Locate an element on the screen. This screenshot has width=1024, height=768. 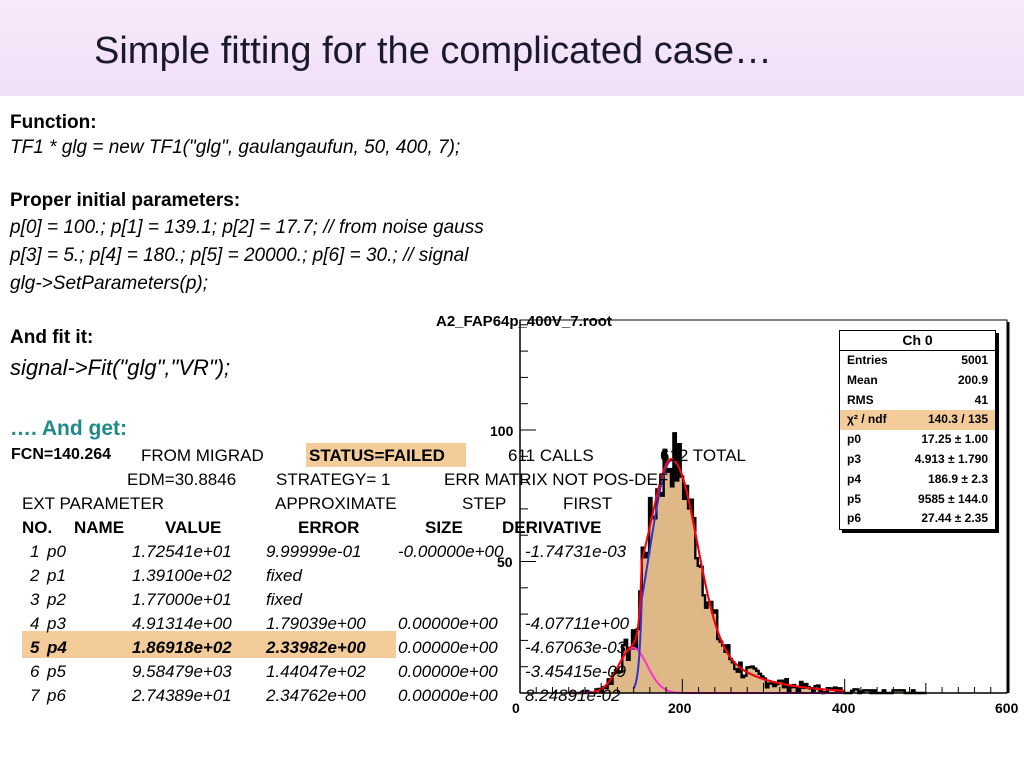
status-highlight is located at coordinates (386, 455).